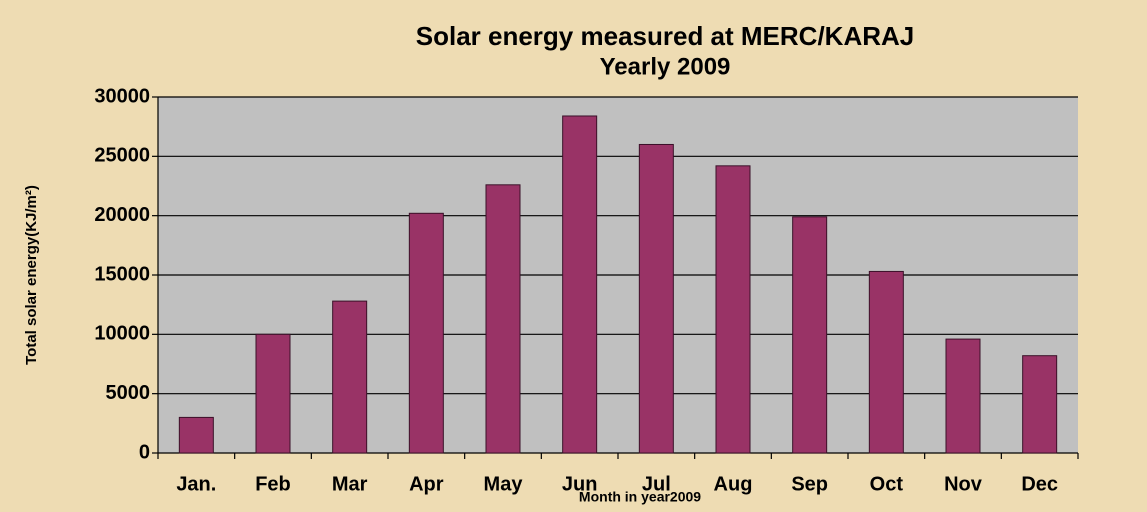  I want to click on x-tick-label: Jun, so click(580, 484).